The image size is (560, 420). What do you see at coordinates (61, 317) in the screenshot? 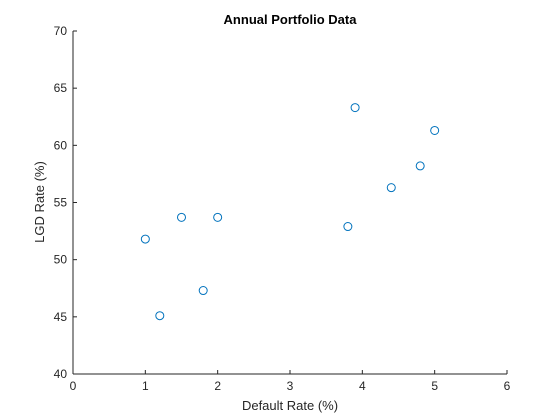
I see `y-tick-label: 45` at bounding box center [61, 317].